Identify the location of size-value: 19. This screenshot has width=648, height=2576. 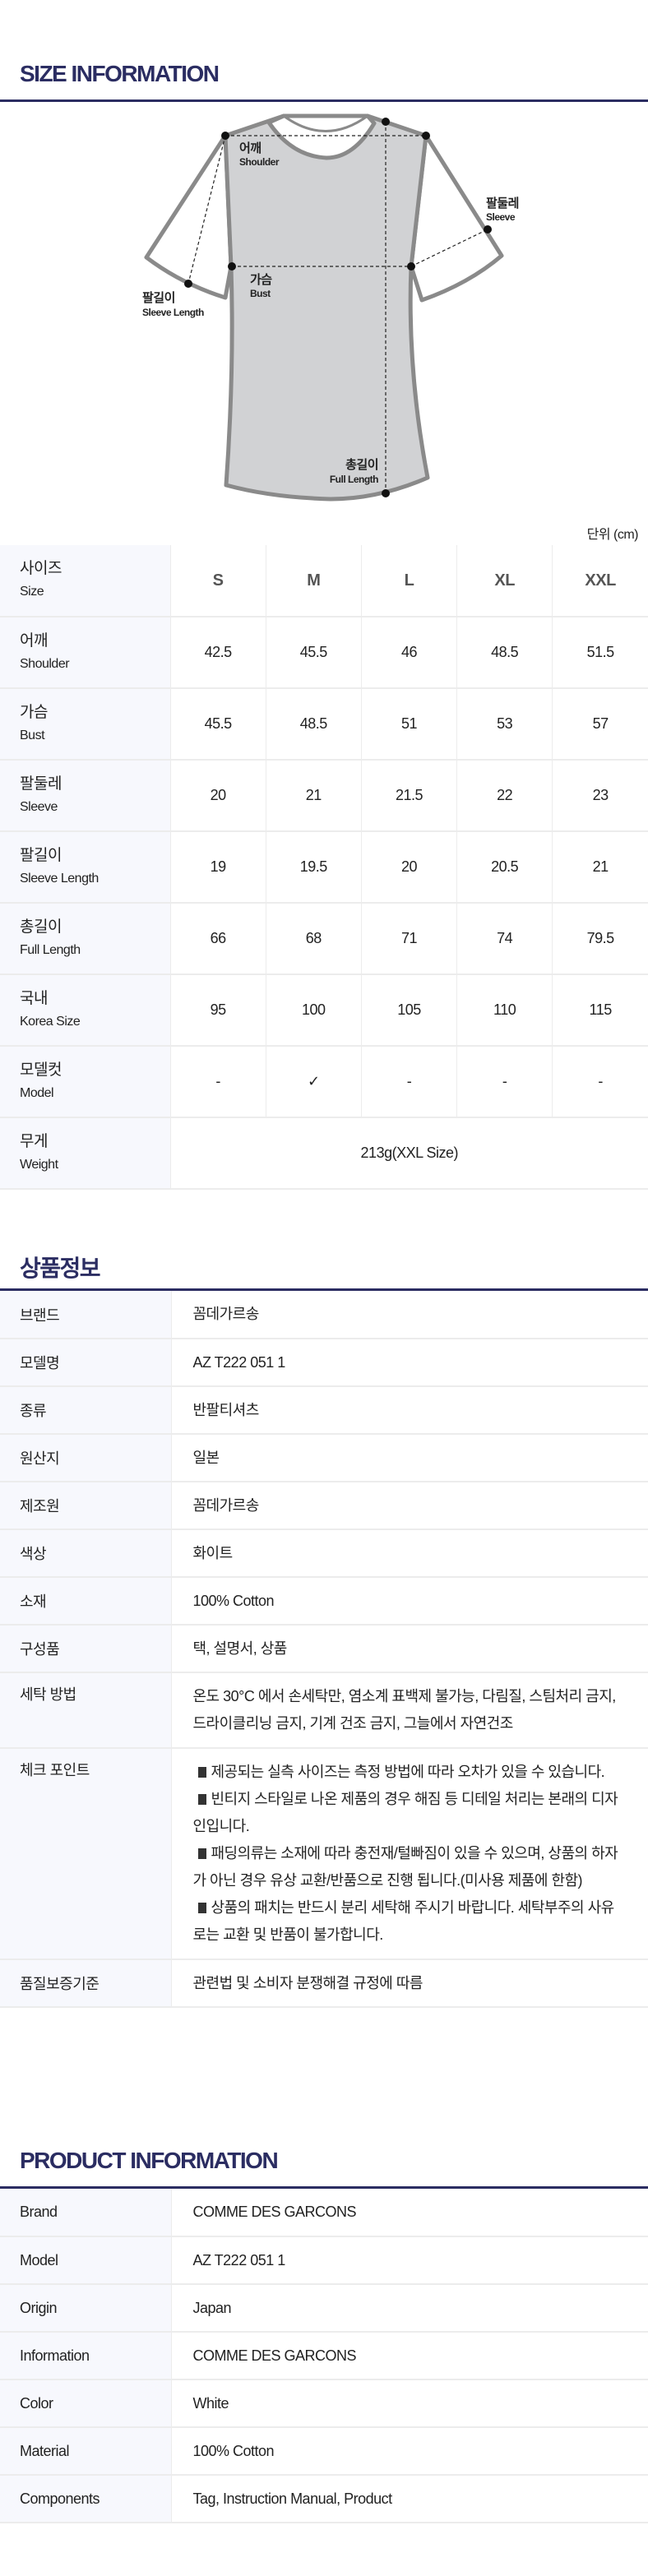
(218, 867).